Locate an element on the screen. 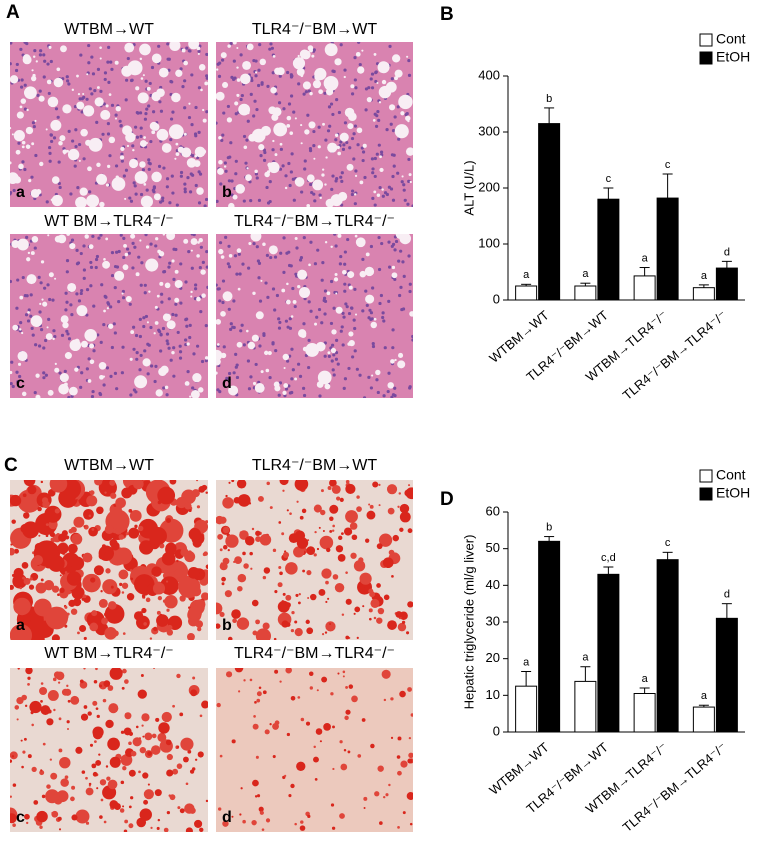 This screenshot has width=765, height=846. micrograph-texture is located at coordinates (109, 316).